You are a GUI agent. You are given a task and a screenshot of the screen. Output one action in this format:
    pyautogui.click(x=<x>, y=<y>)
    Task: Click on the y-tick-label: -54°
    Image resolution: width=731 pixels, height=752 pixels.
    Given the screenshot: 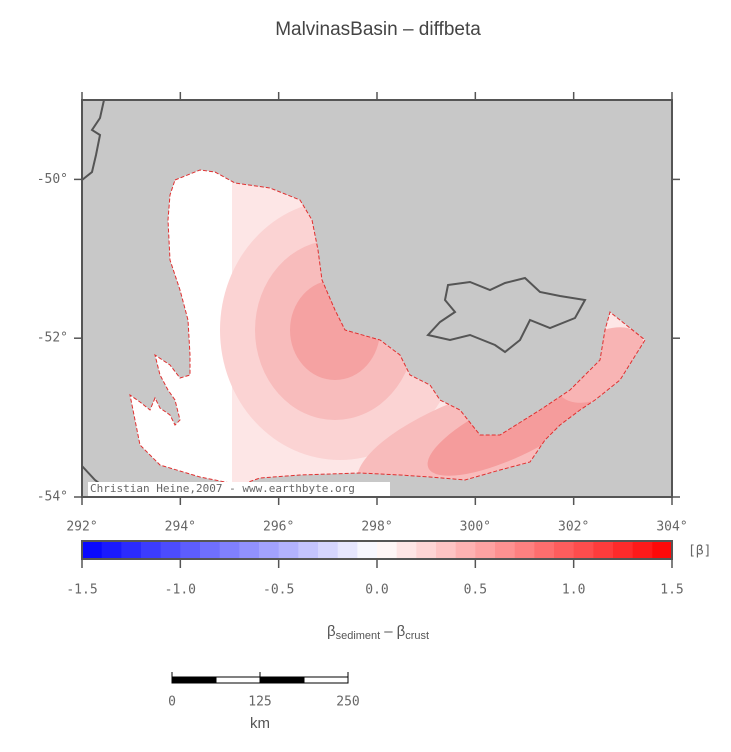 What is the action you would take?
    pyautogui.click(x=52, y=497)
    